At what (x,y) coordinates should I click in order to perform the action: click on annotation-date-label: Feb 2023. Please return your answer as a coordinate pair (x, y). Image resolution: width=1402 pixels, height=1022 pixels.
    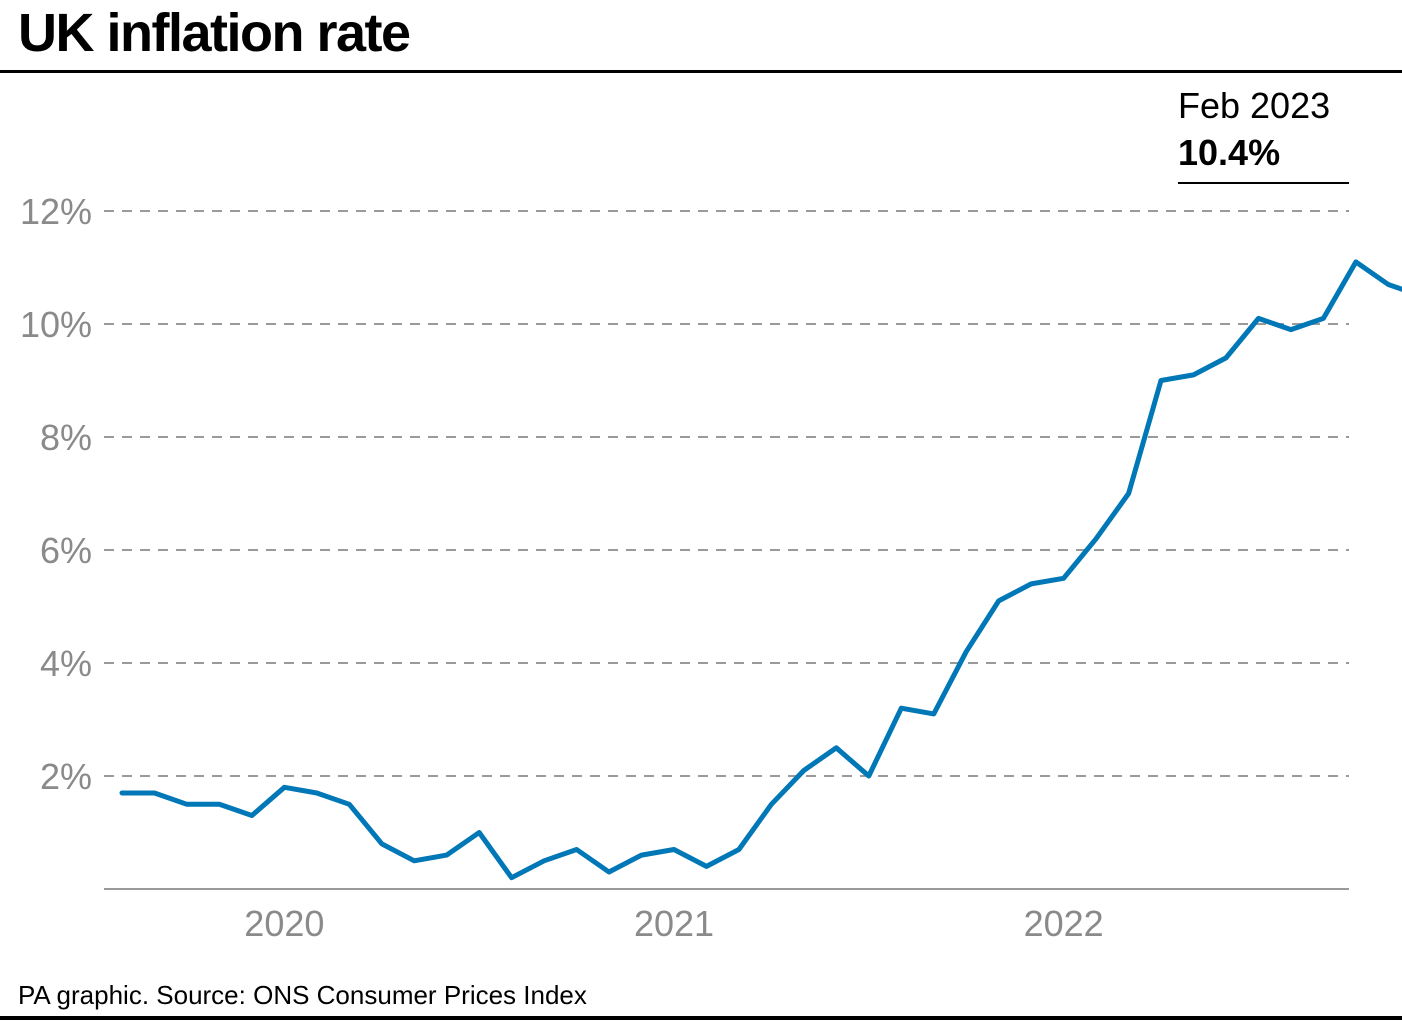
    Looking at the image, I should click on (1254, 105).